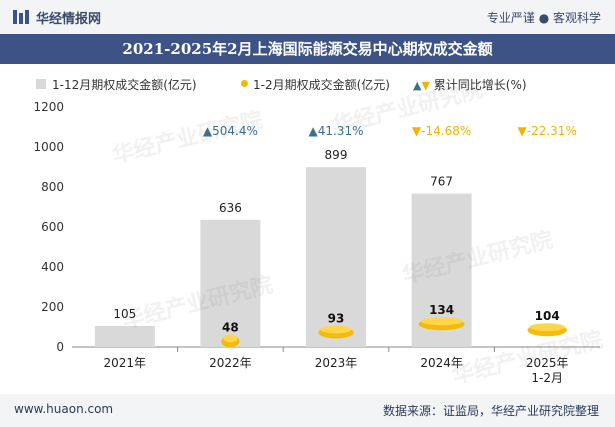  What do you see at coordinates (441, 363) in the screenshot?
I see `x-category-label: 2024年` at bounding box center [441, 363].